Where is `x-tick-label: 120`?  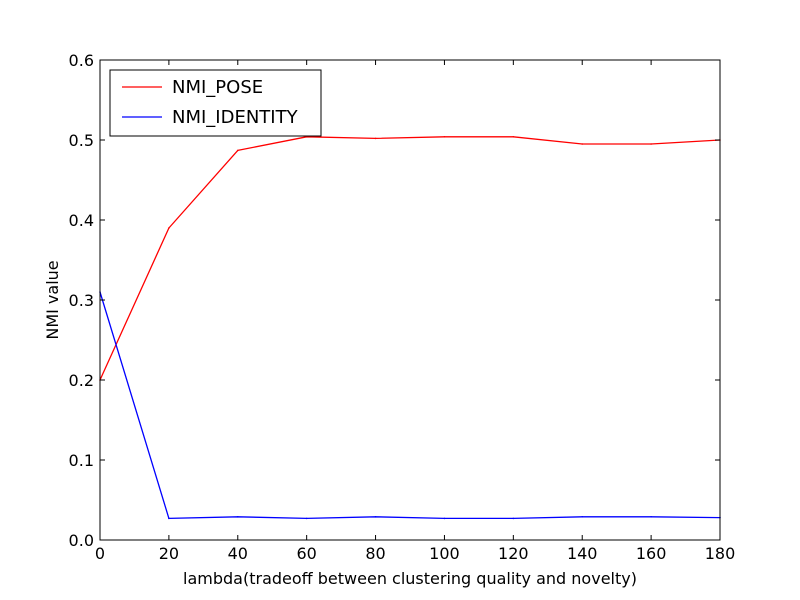
x-tick-label: 120 is located at coordinates (513, 553).